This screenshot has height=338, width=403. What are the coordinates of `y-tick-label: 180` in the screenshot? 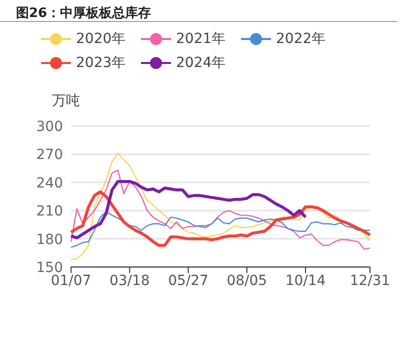 It's located at (49, 240).